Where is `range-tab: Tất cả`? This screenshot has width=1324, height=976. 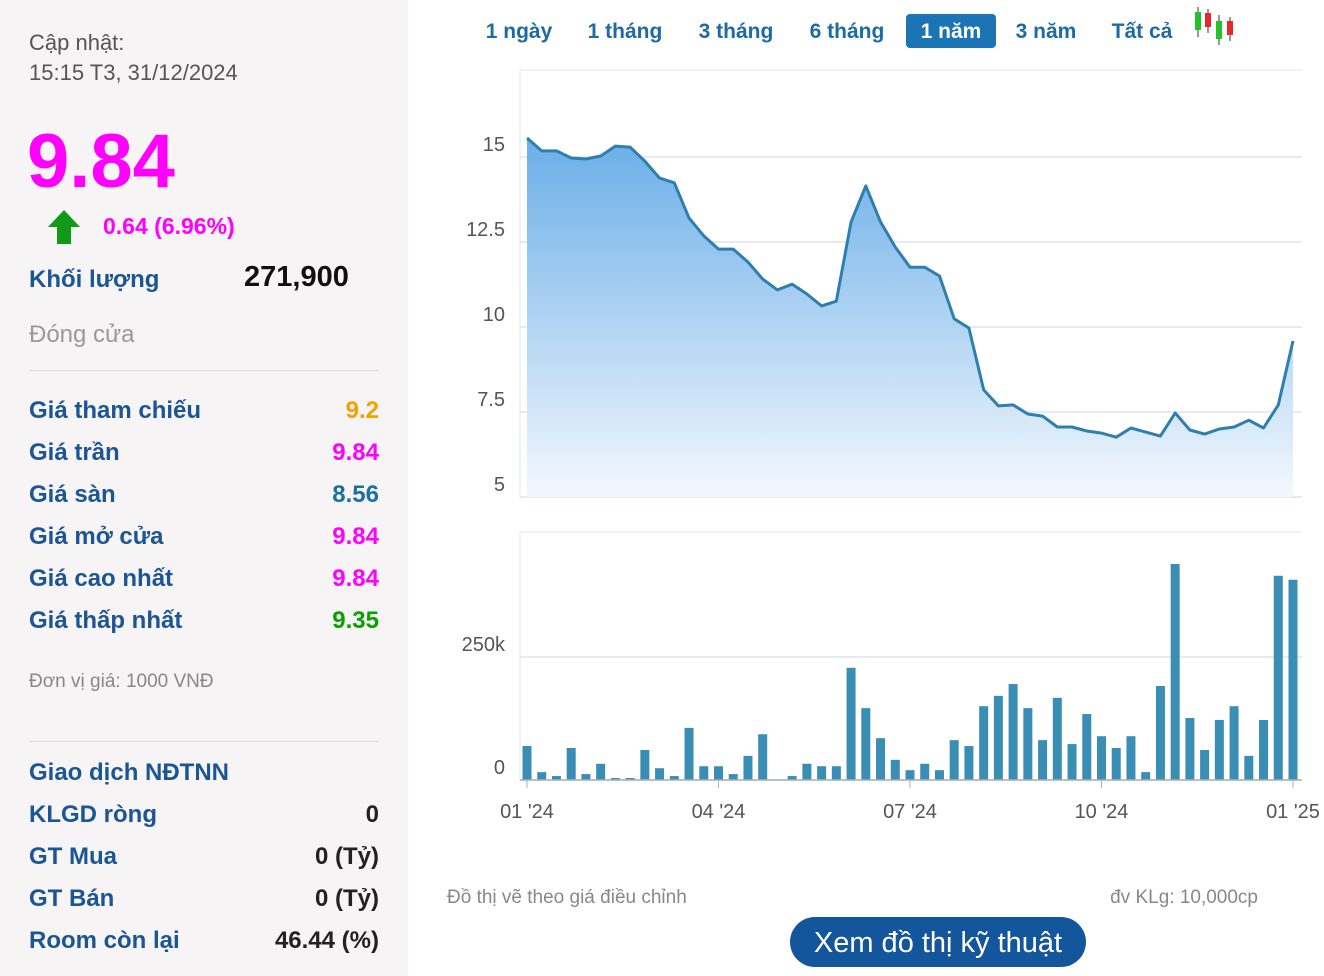 range-tab: Tất cả is located at coordinates (1142, 31).